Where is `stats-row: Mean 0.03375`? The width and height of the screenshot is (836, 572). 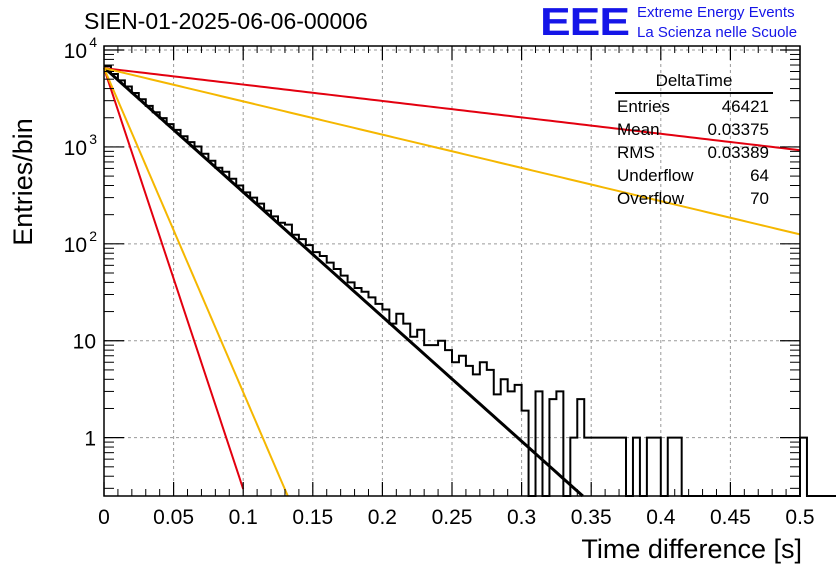
stats-row: Mean 0.03375 is located at coordinates (692, 129).